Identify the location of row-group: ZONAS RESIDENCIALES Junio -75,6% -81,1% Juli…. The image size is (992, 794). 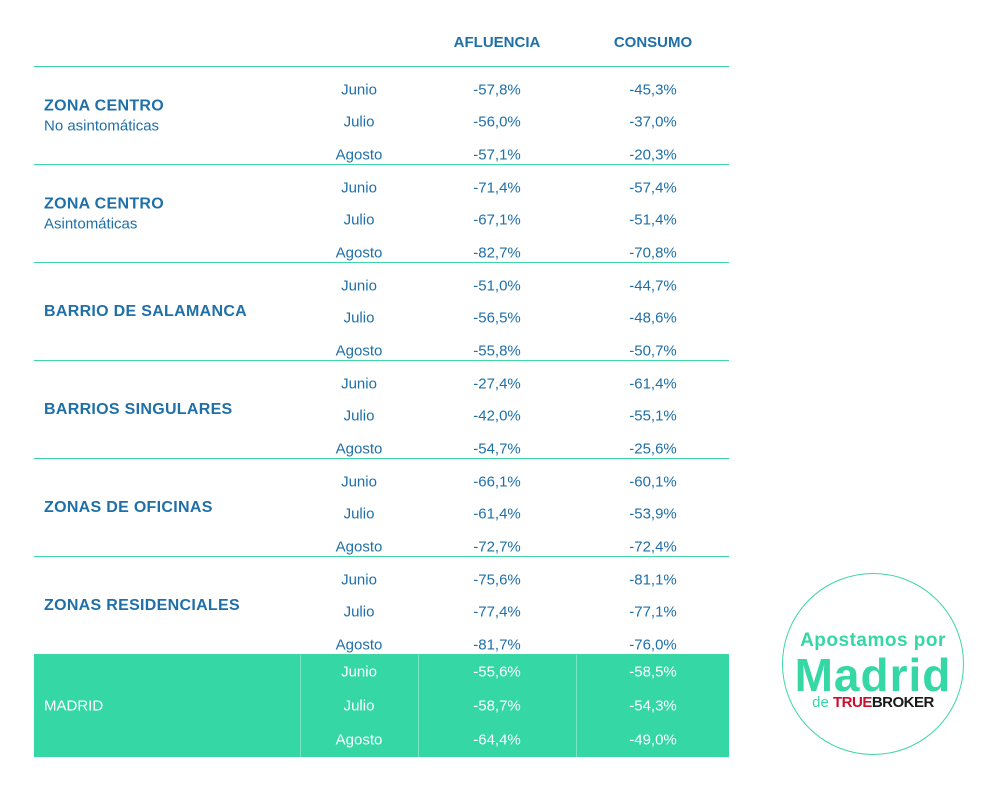
(381, 605).